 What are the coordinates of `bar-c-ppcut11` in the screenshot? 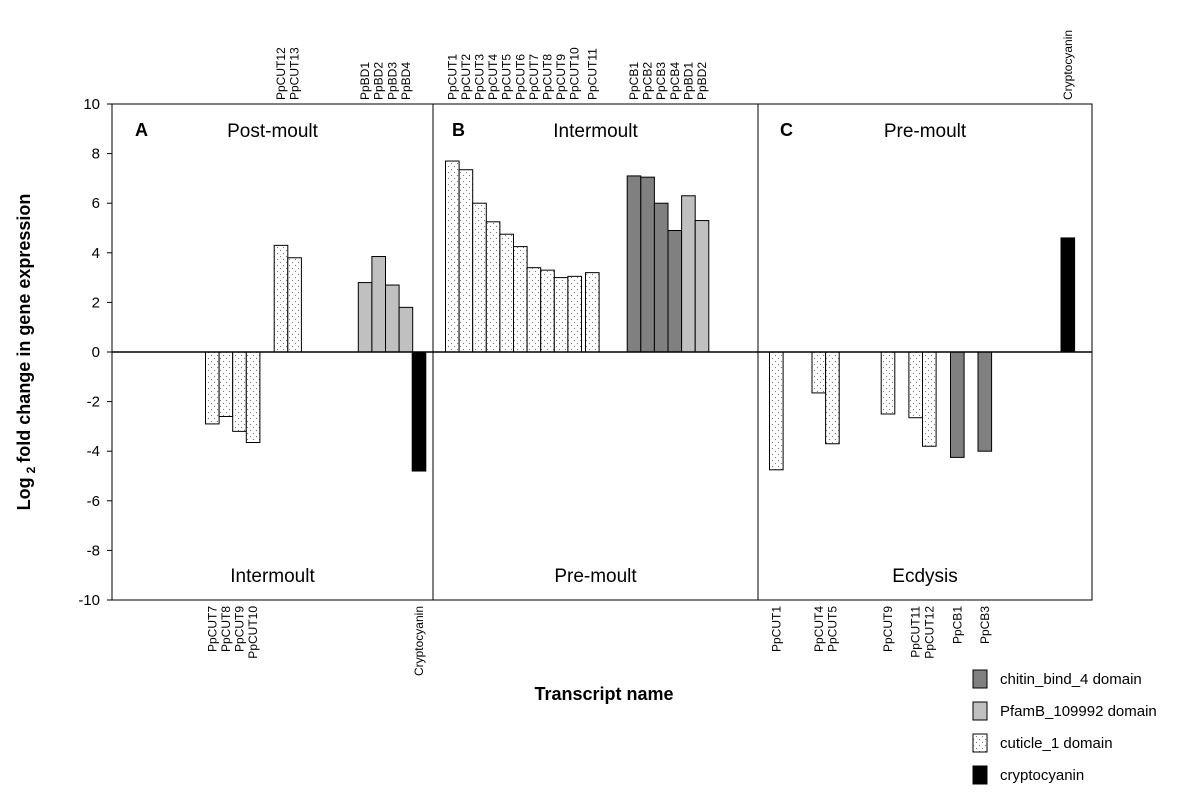 It's located at (916, 385).